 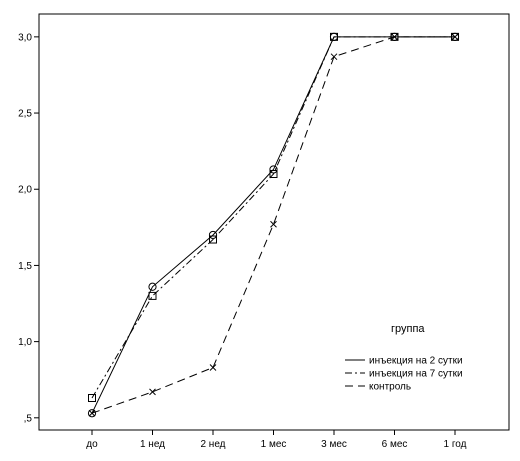 What do you see at coordinates (416, 374) in the screenshot?
I see `legend-label: инъекция на 7 сутки` at bounding box center [416, 374].